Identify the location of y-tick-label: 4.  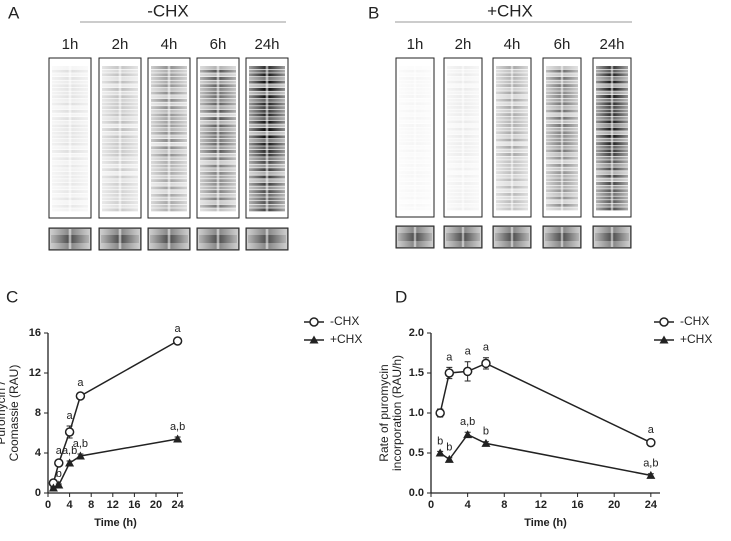
(38, 453).